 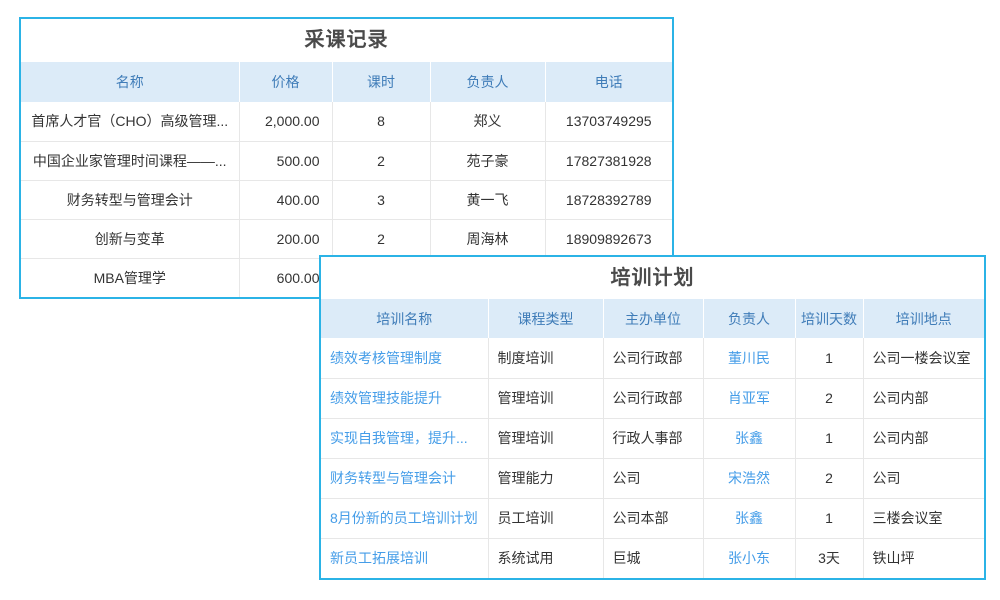 What do you see at coordinates (893, 558) in the screenshot?
I see `table-cell: 铁山坪` at bounding box center [893, 558].